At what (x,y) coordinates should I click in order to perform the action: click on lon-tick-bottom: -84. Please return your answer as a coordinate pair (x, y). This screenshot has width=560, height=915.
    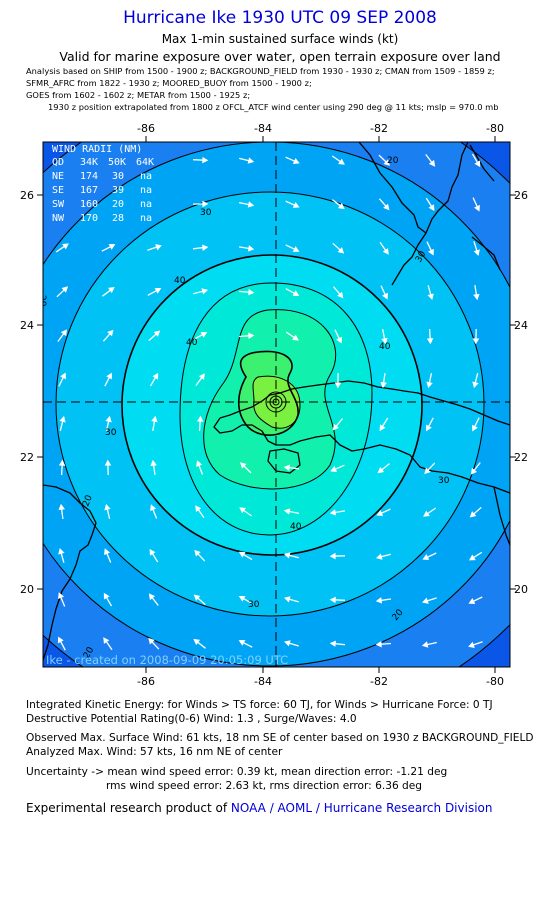
    Looking at the image, I should click on (263, 680).